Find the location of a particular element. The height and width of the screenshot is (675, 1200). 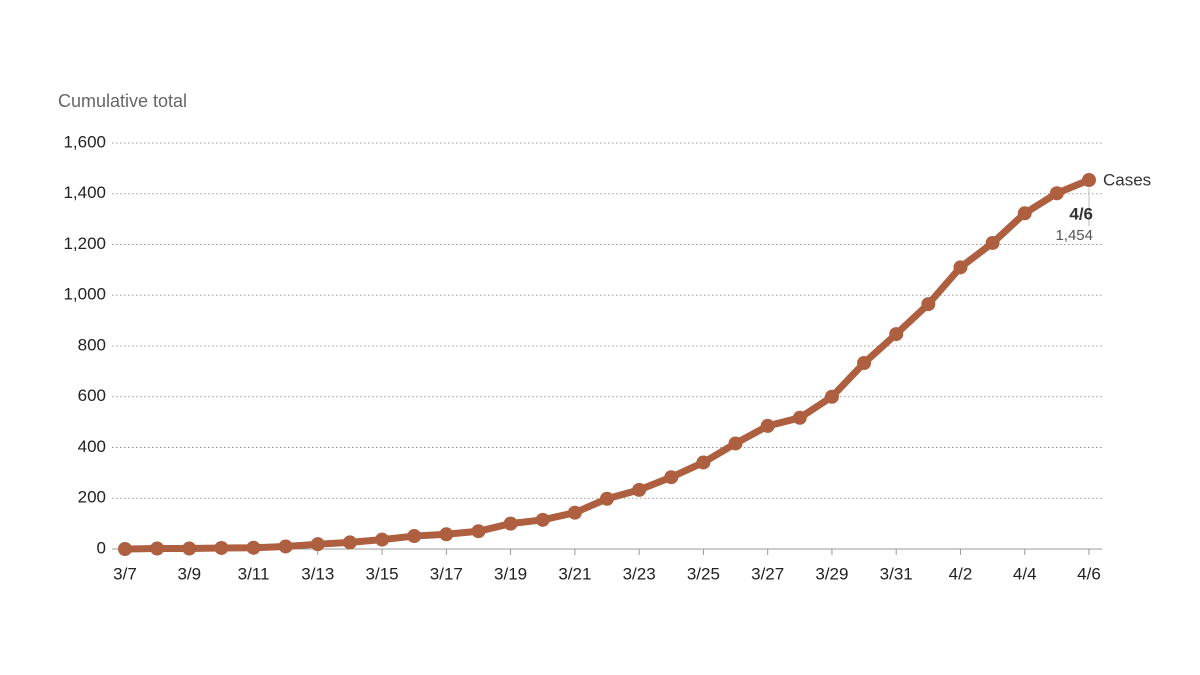

y-tick-label: 0 is located at coordinates (101, 547).